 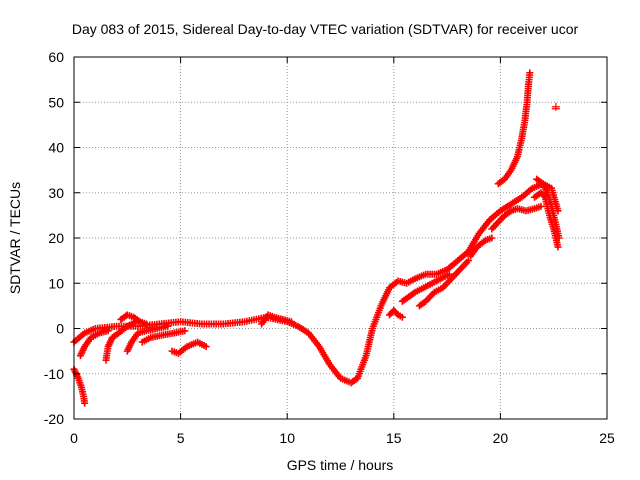 What do you see at coordinates (60, 329) in the screenshot?
I see `y-tick-label: 0` at bounding box center [60, 329].